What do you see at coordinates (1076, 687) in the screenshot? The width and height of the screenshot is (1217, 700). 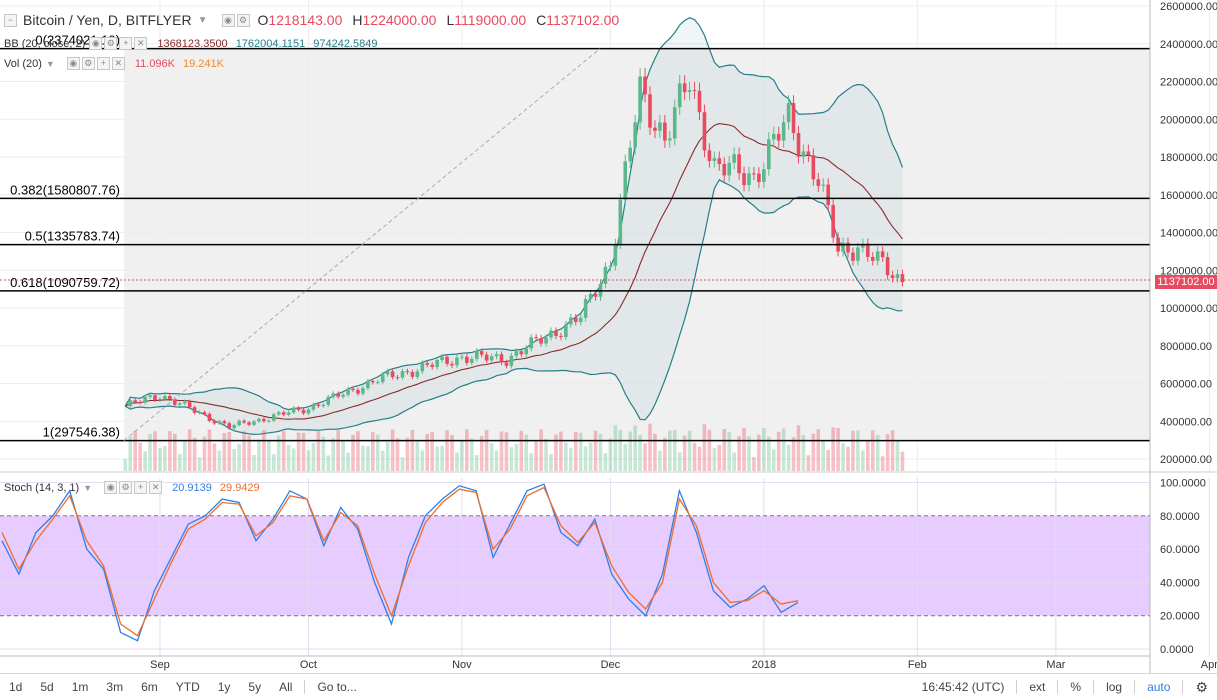 I see `percent-toggle: %` at bounding box center [1076, 687].